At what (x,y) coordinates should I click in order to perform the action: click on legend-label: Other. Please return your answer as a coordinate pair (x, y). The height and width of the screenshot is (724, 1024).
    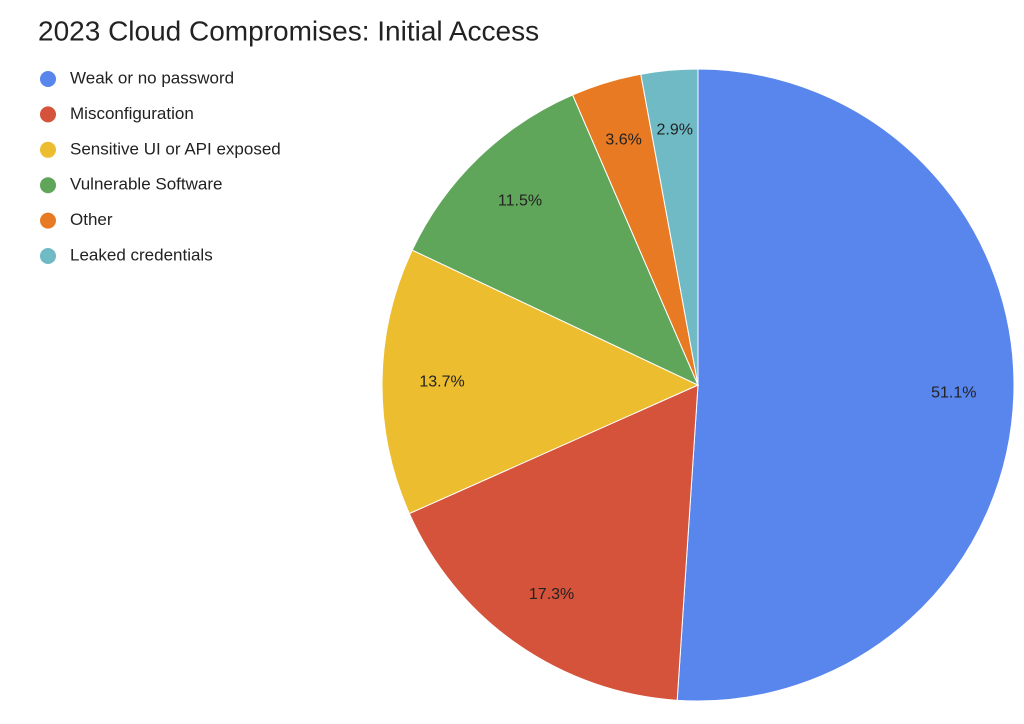
    Looking at the image, I should click on (91, 219).